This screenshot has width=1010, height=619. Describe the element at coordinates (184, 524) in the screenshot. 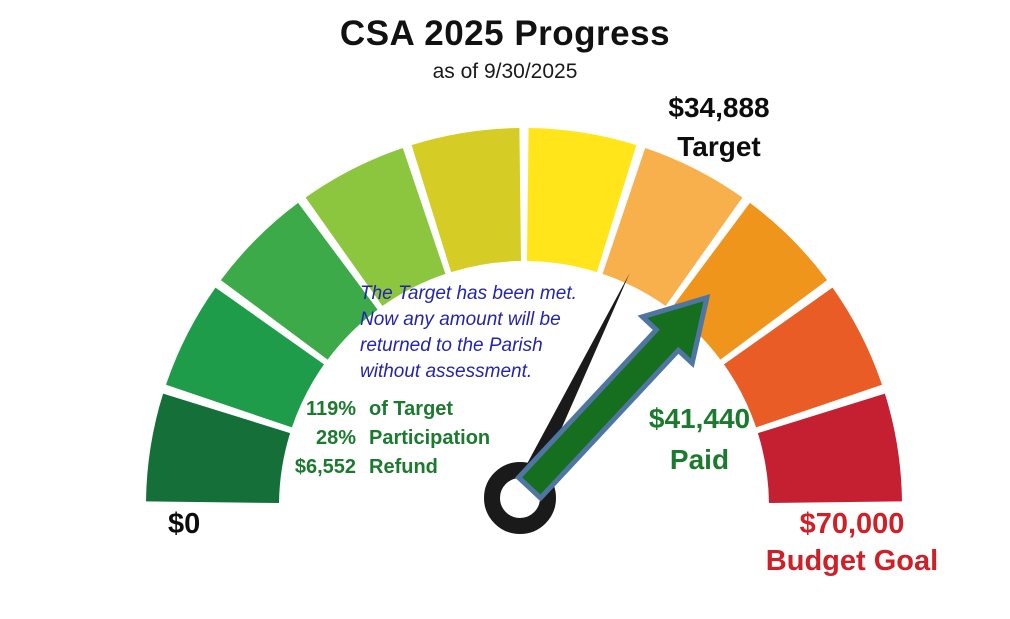

I see `gauge-min-label: $0` at that location.